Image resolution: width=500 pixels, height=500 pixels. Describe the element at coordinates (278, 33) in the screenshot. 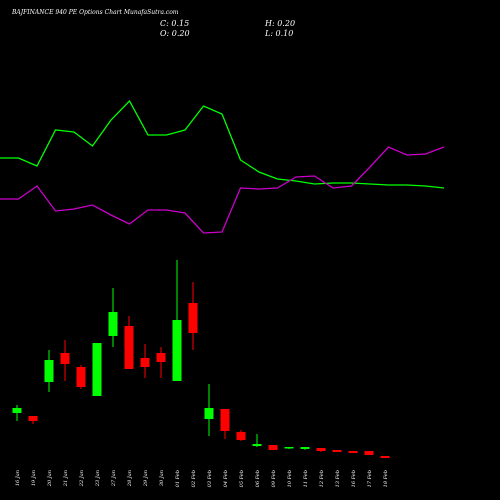

I see `ohlc-low: L: 0.10` at that location.